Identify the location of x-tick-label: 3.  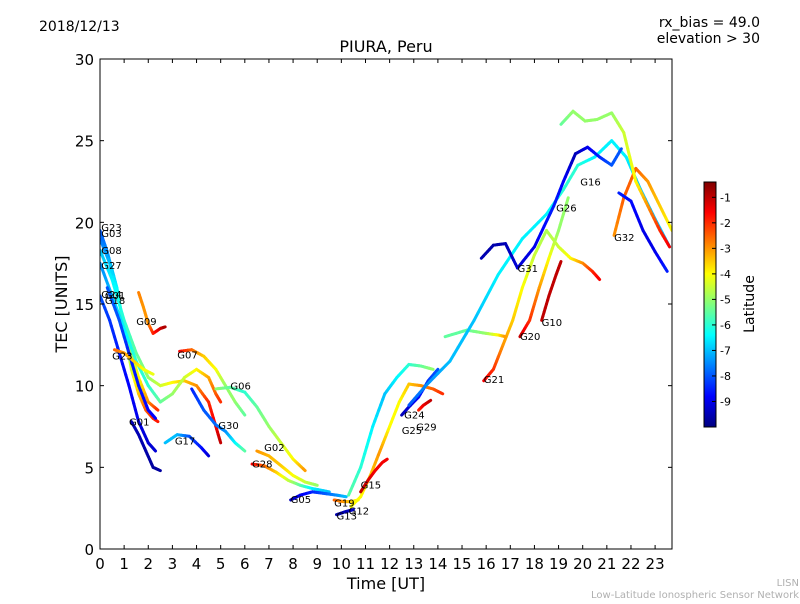
(173, 564).